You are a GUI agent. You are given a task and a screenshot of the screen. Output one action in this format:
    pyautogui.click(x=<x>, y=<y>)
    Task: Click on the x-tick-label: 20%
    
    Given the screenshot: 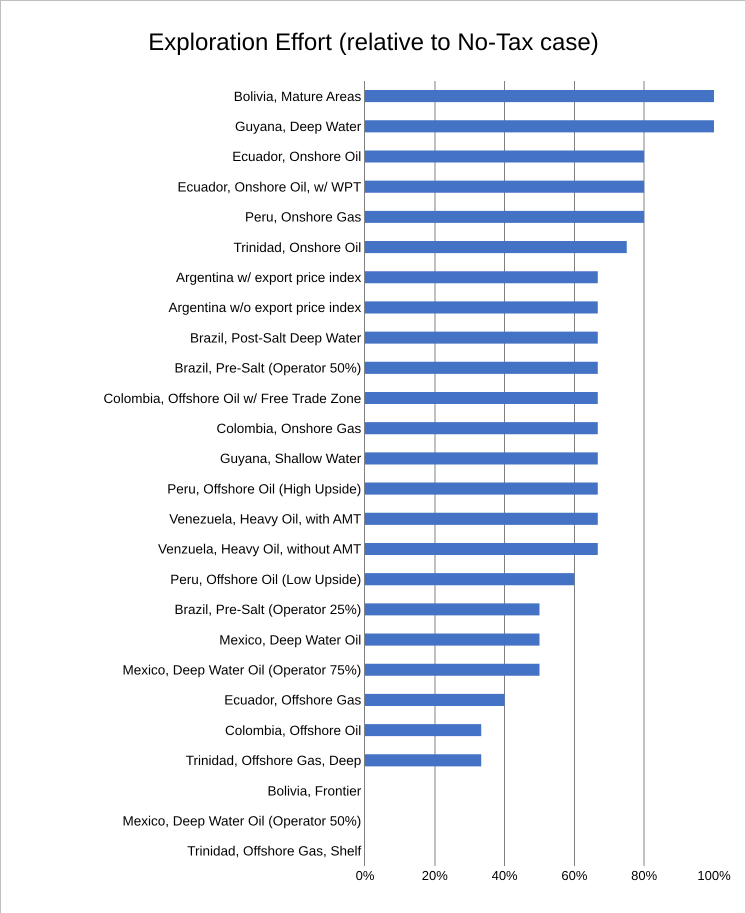 What is the action you would take?
    pyautogui.click(x=435, y=875)
    